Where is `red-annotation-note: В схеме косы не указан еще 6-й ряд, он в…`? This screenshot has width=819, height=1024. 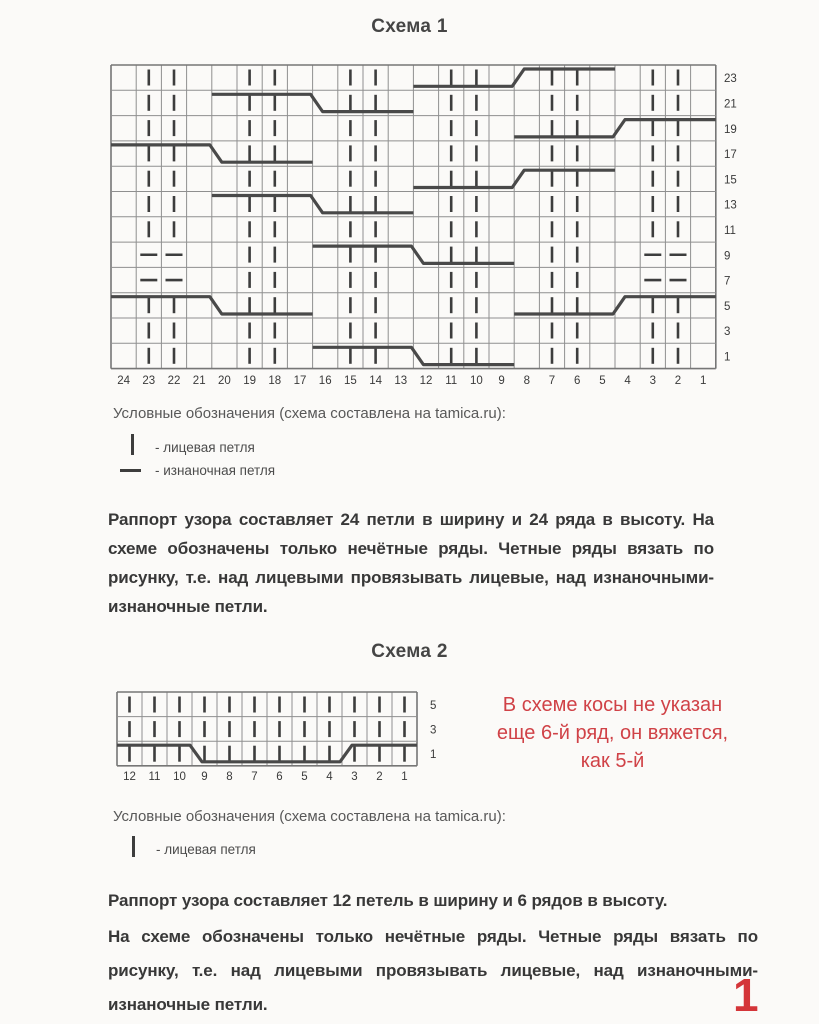 red-annotation-note: В схеме косы не указан еще 6-й ряд, он в… is located at coordinates (612, 733).